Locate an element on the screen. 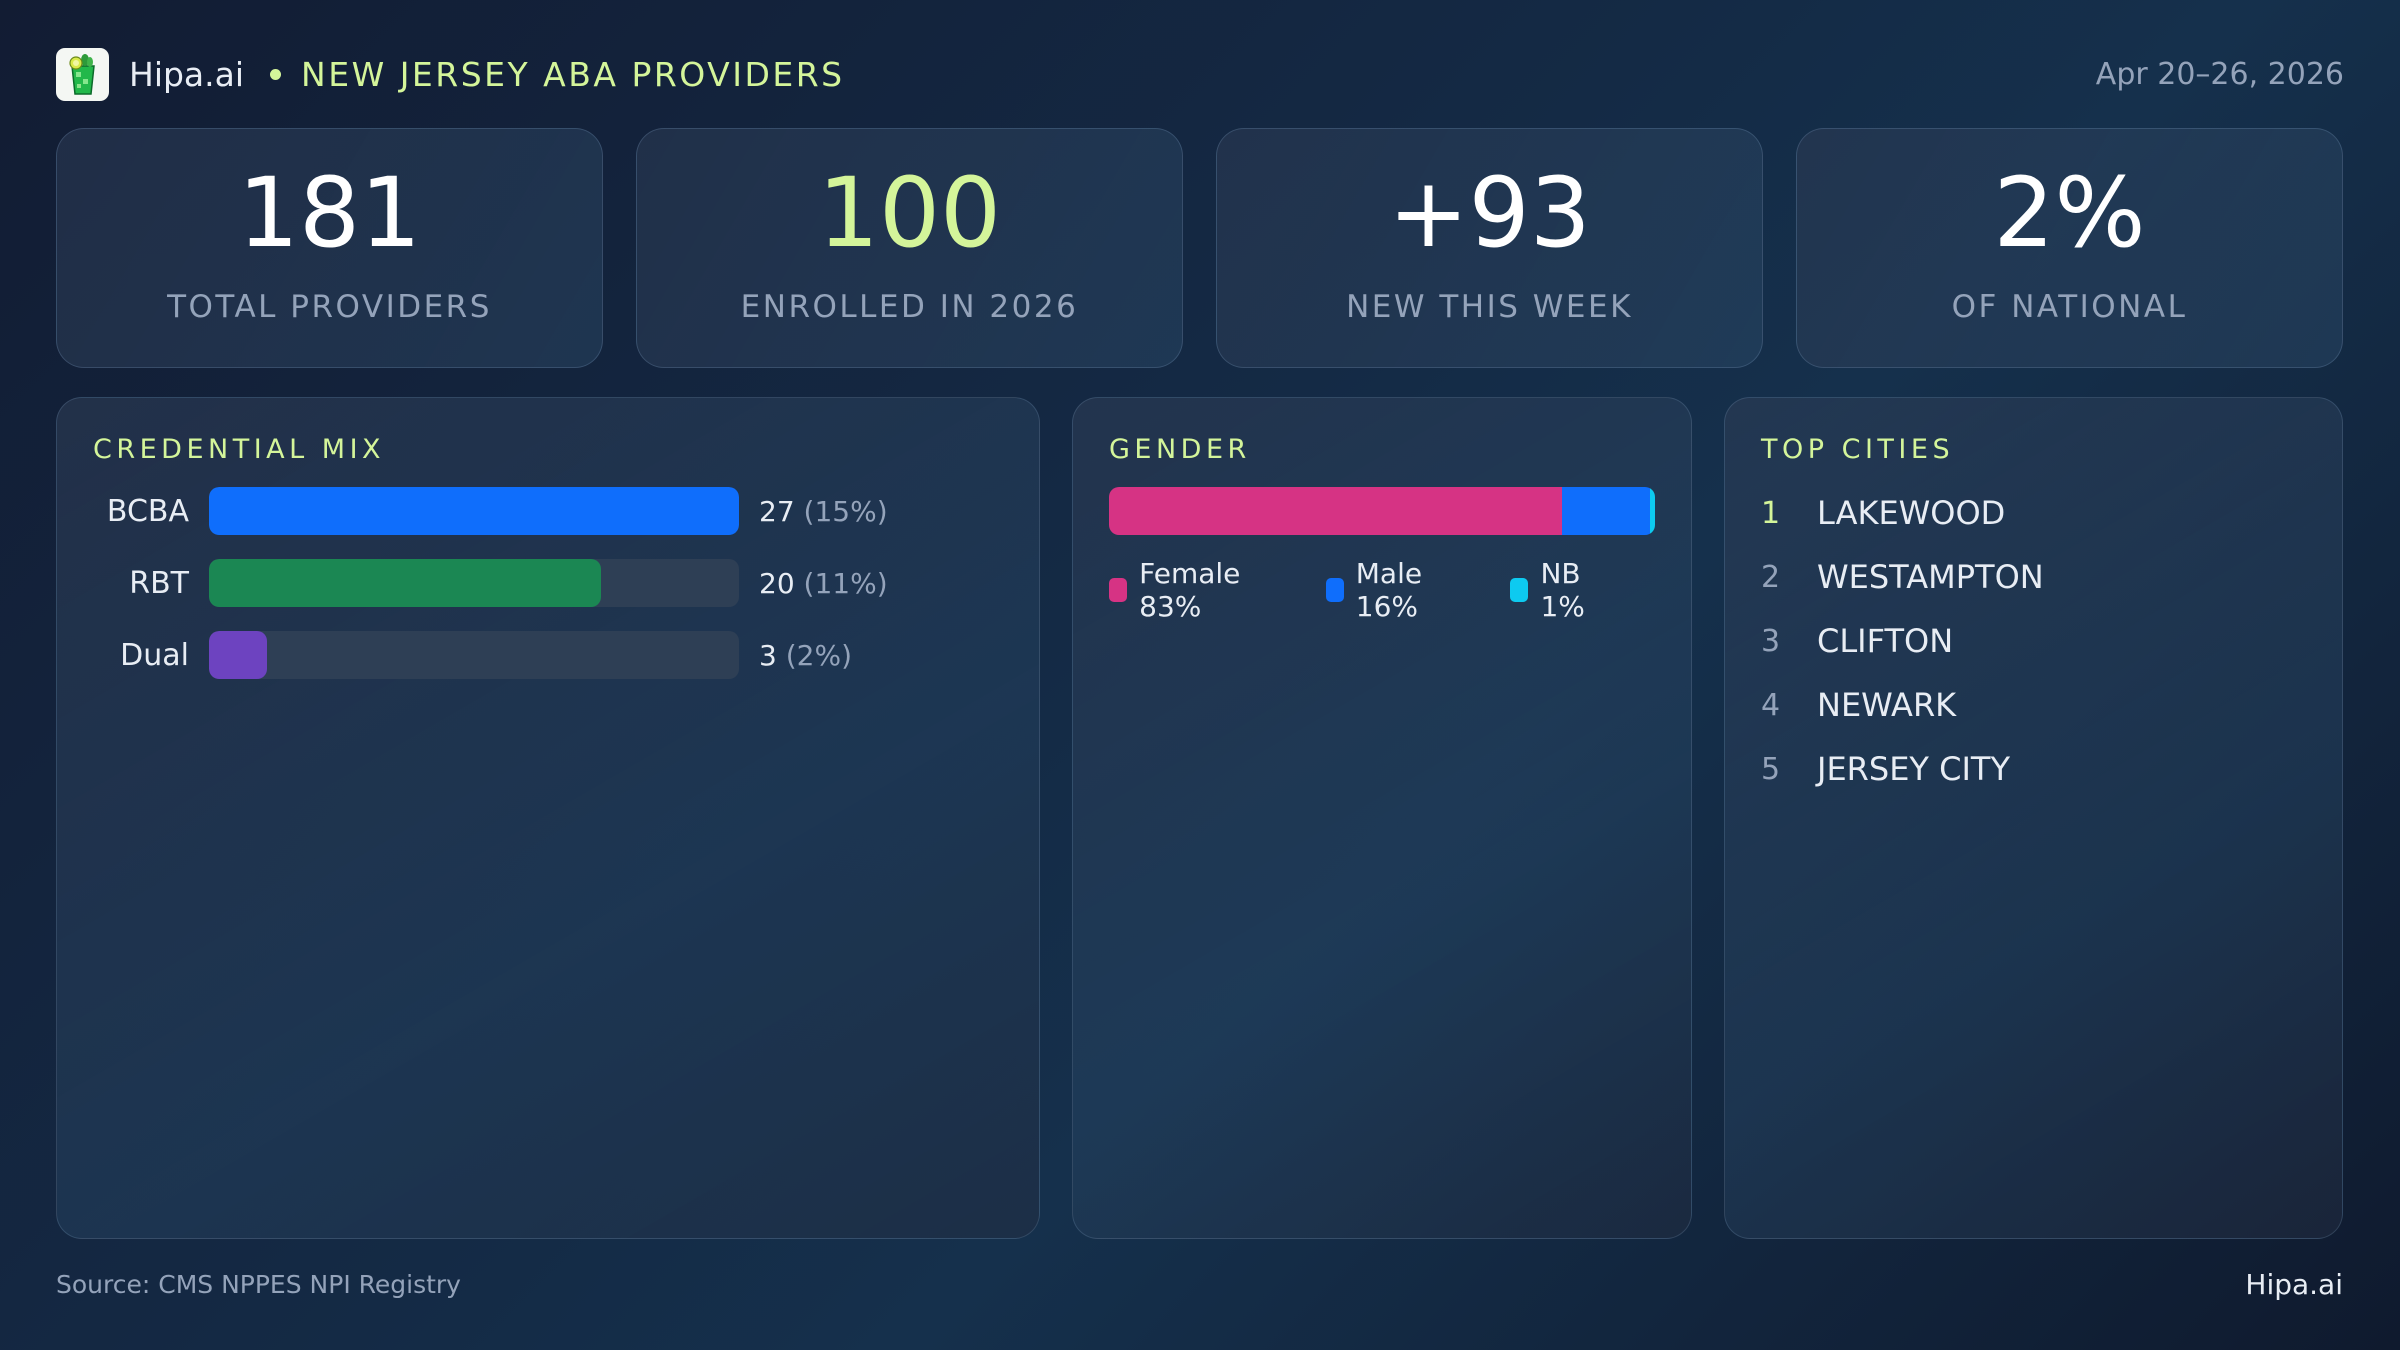 The height and width of the screenshot is (1350, 2400). date-range: Apr 20–26, 2026 is located at coordinates (2219, 74).